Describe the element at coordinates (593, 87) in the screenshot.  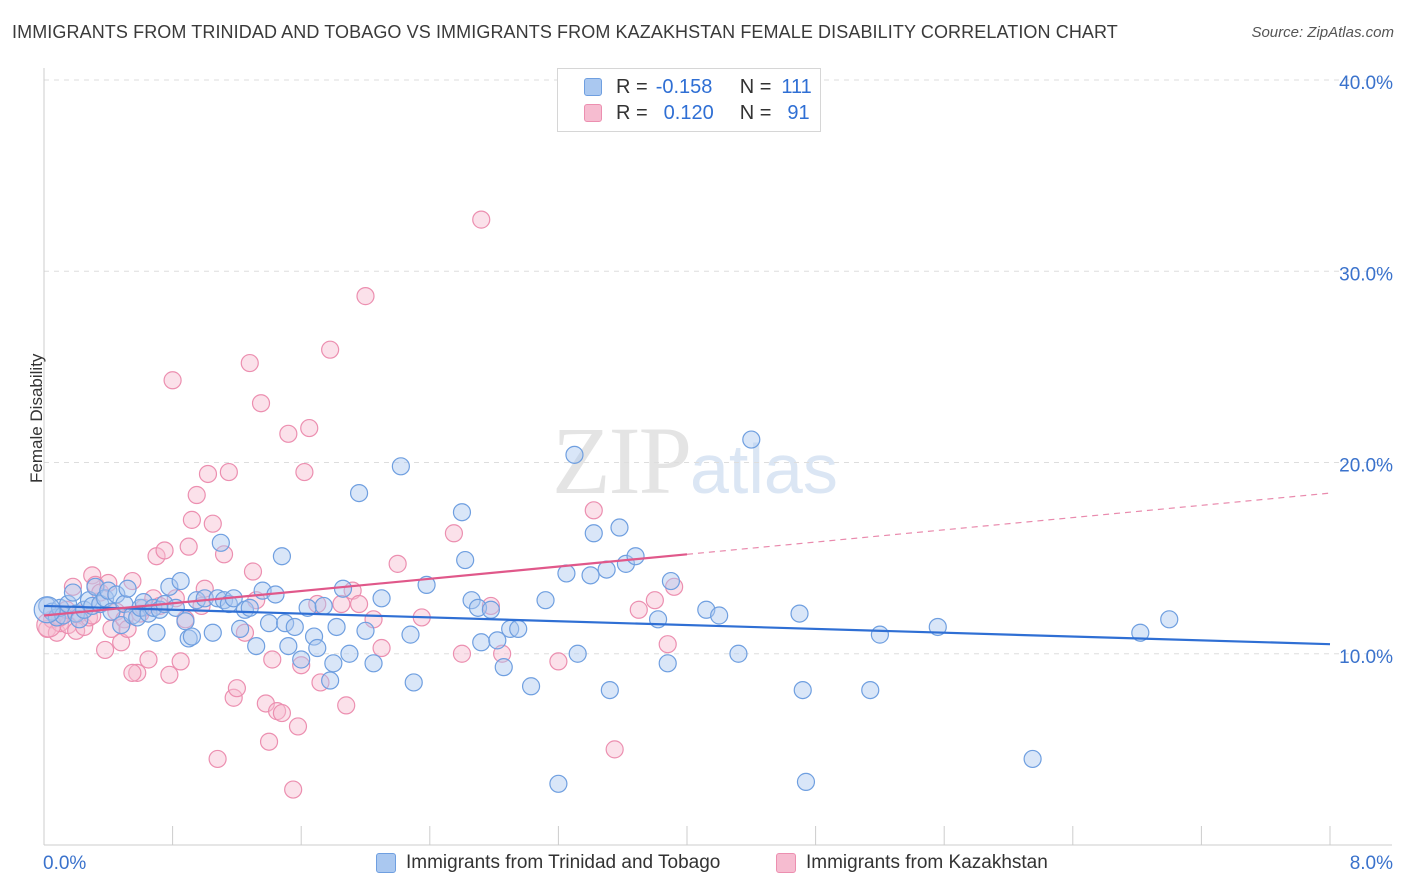
I see `legend-swatch-blue` at that location.